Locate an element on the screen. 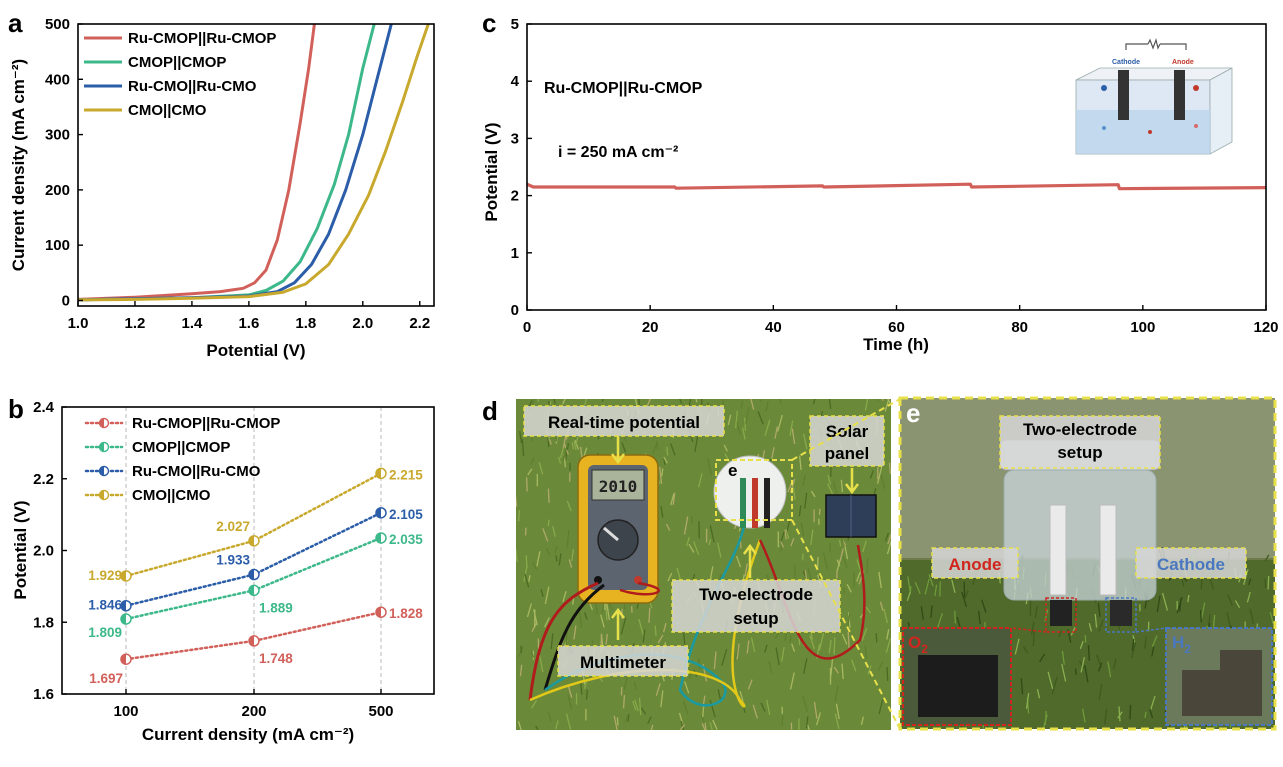 This screenshot has width=1283, height=767. inset-cell-side is located at coordinates (1221, 111).